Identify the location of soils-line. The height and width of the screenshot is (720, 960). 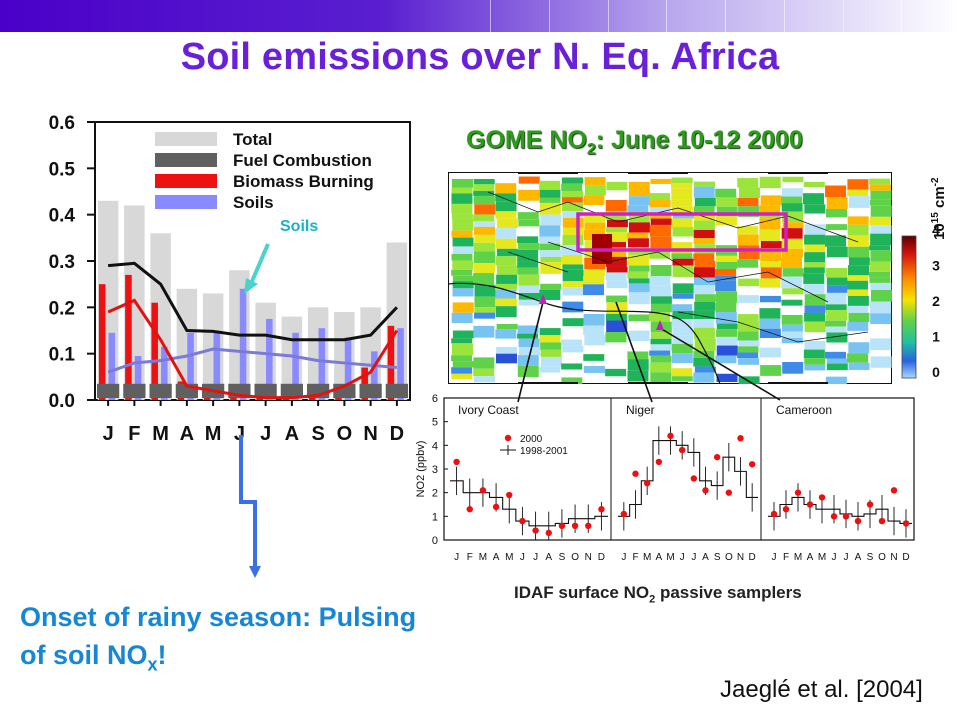
(252, 360).